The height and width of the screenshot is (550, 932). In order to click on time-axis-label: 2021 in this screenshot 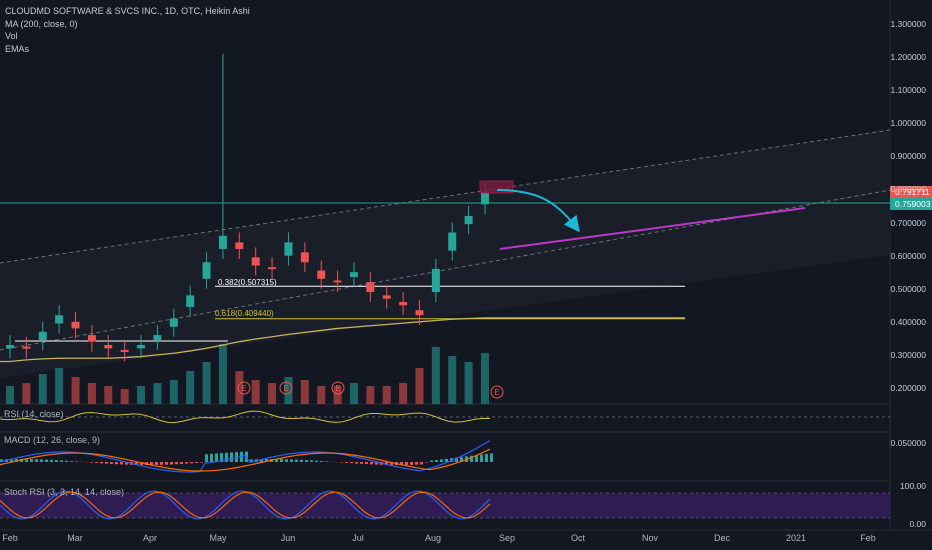, I will do `click(796, 538)`.